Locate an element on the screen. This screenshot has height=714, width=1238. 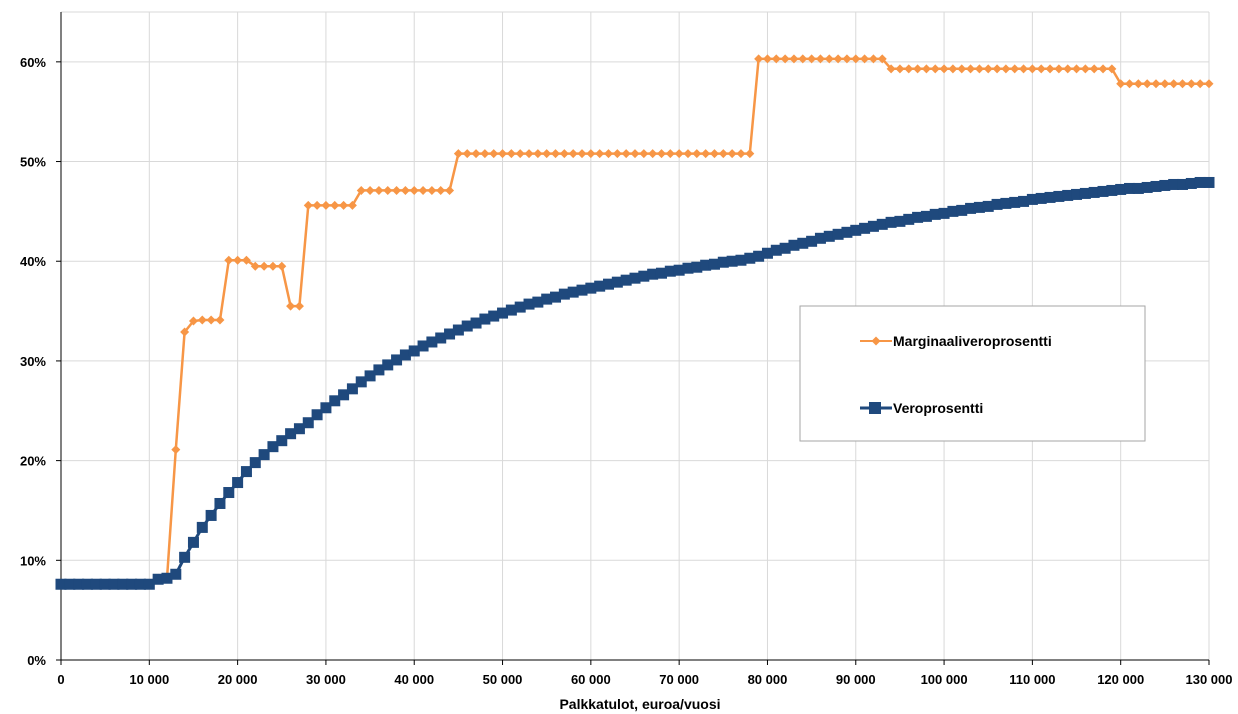
x-tick-label: 70 000 is located at coordinates (679, 679).